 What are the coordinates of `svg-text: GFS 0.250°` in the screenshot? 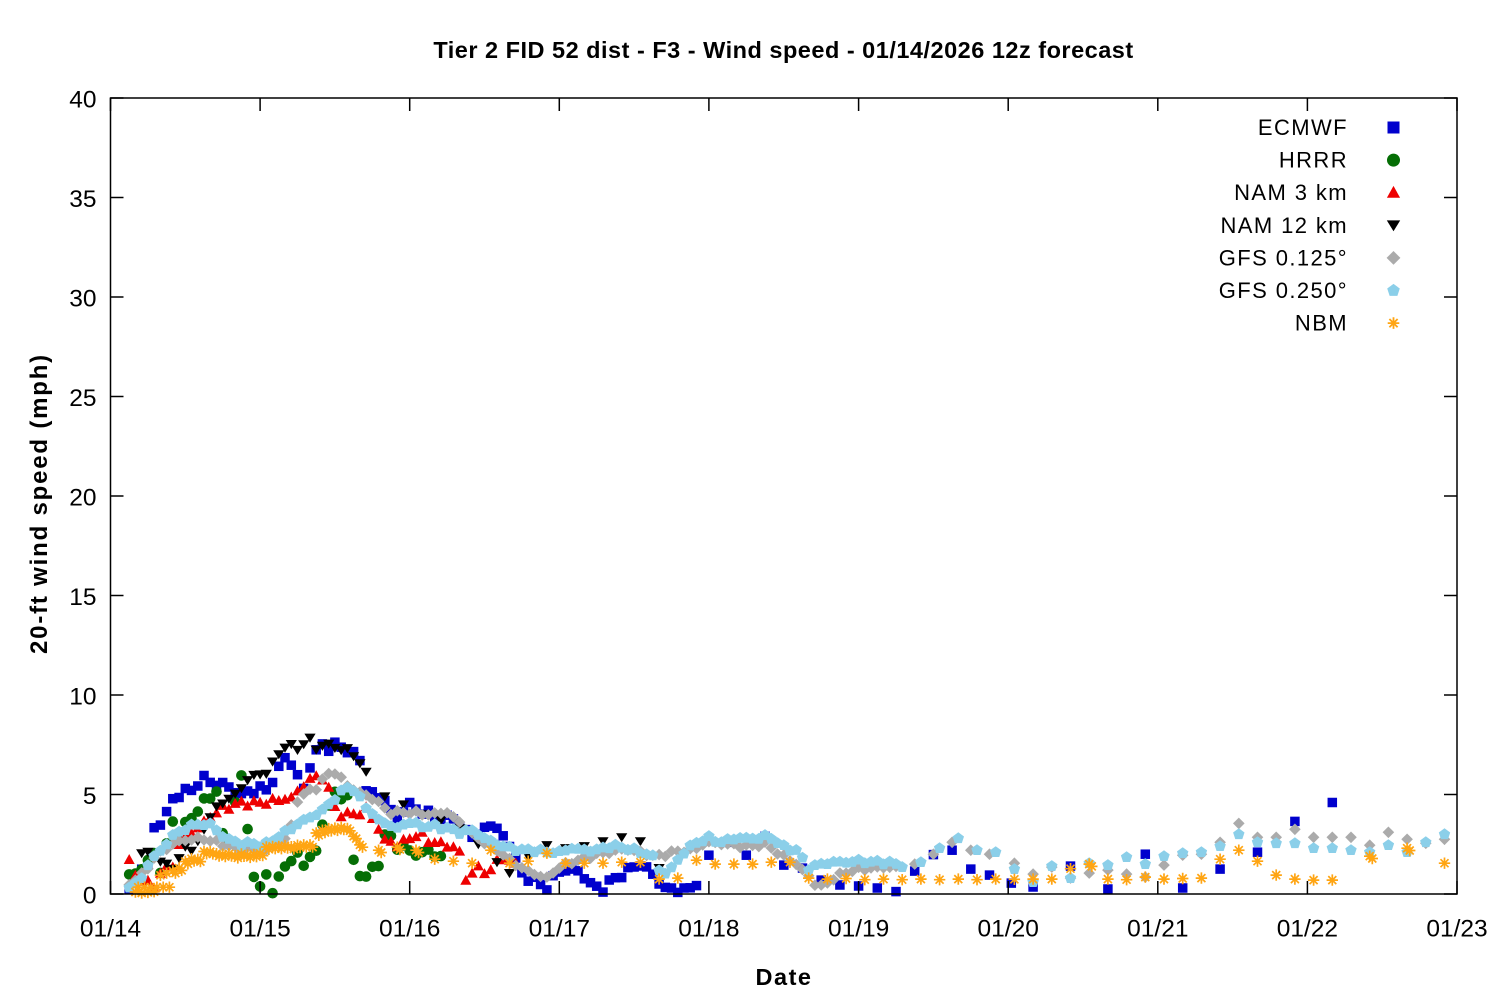 It's located at (1283, 290).